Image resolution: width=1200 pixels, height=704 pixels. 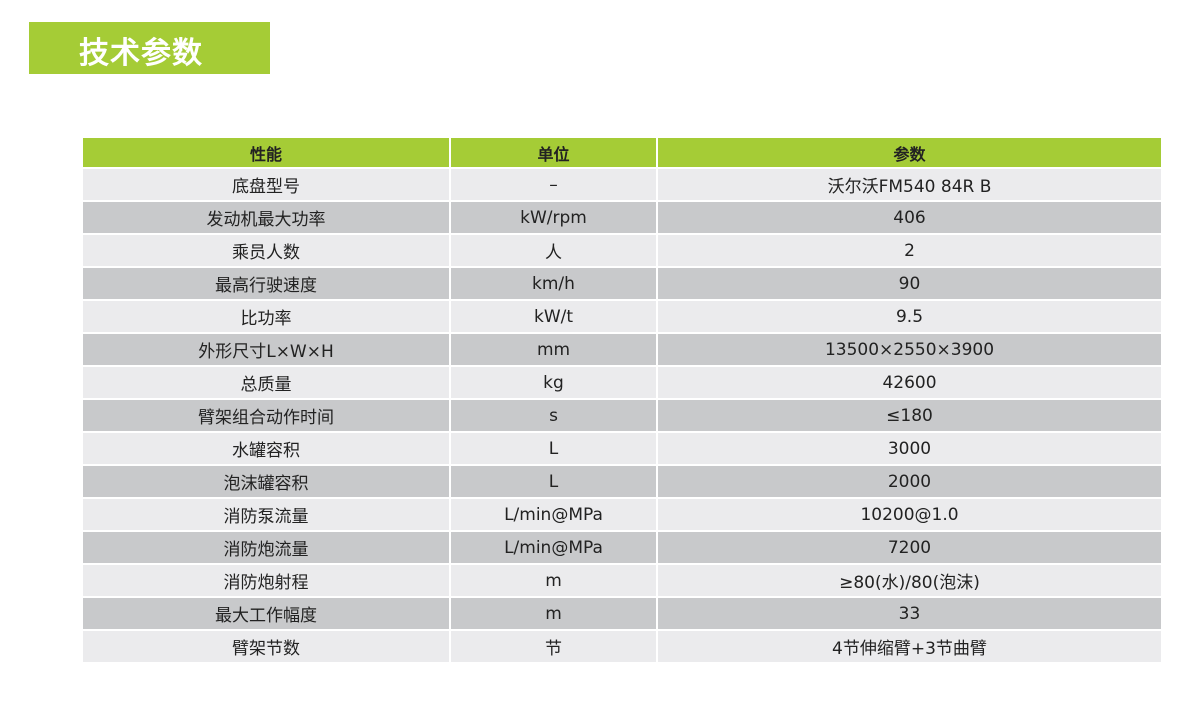 I want to click on performance-cell: 水罐容积, so click(x=266, y=448).